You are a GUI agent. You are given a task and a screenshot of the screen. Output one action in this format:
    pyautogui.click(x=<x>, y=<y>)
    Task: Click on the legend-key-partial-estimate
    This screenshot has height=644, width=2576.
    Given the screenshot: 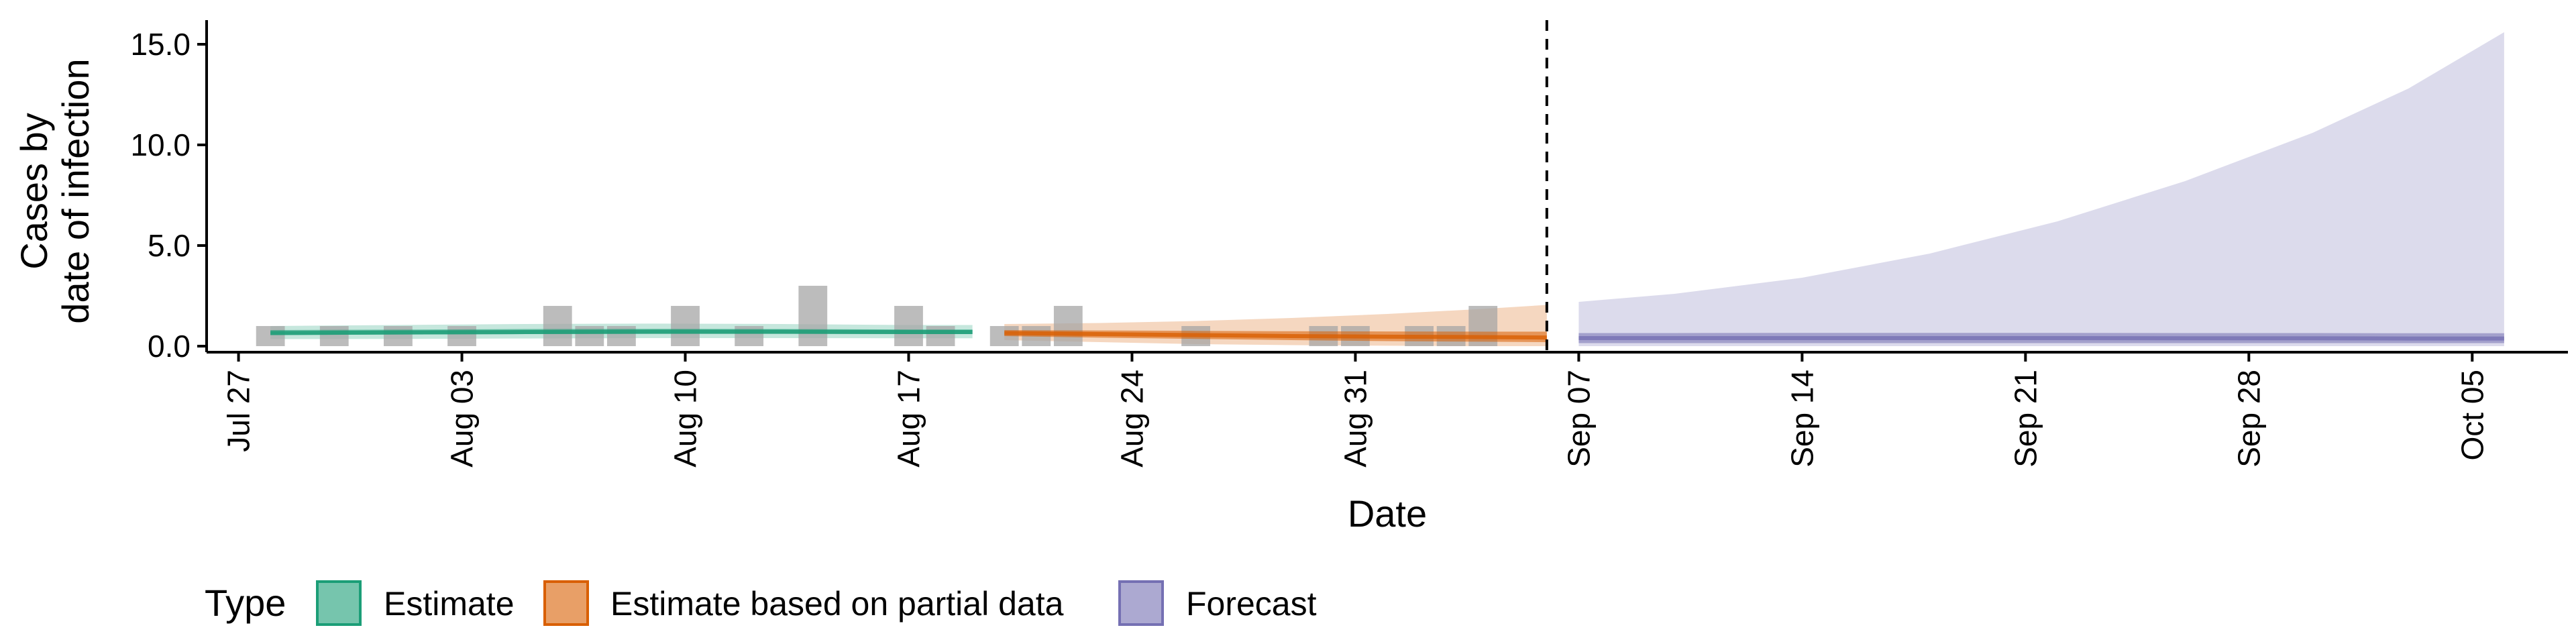 What is the action you would take?
    pyautogui.click(x=566, y=603)
    